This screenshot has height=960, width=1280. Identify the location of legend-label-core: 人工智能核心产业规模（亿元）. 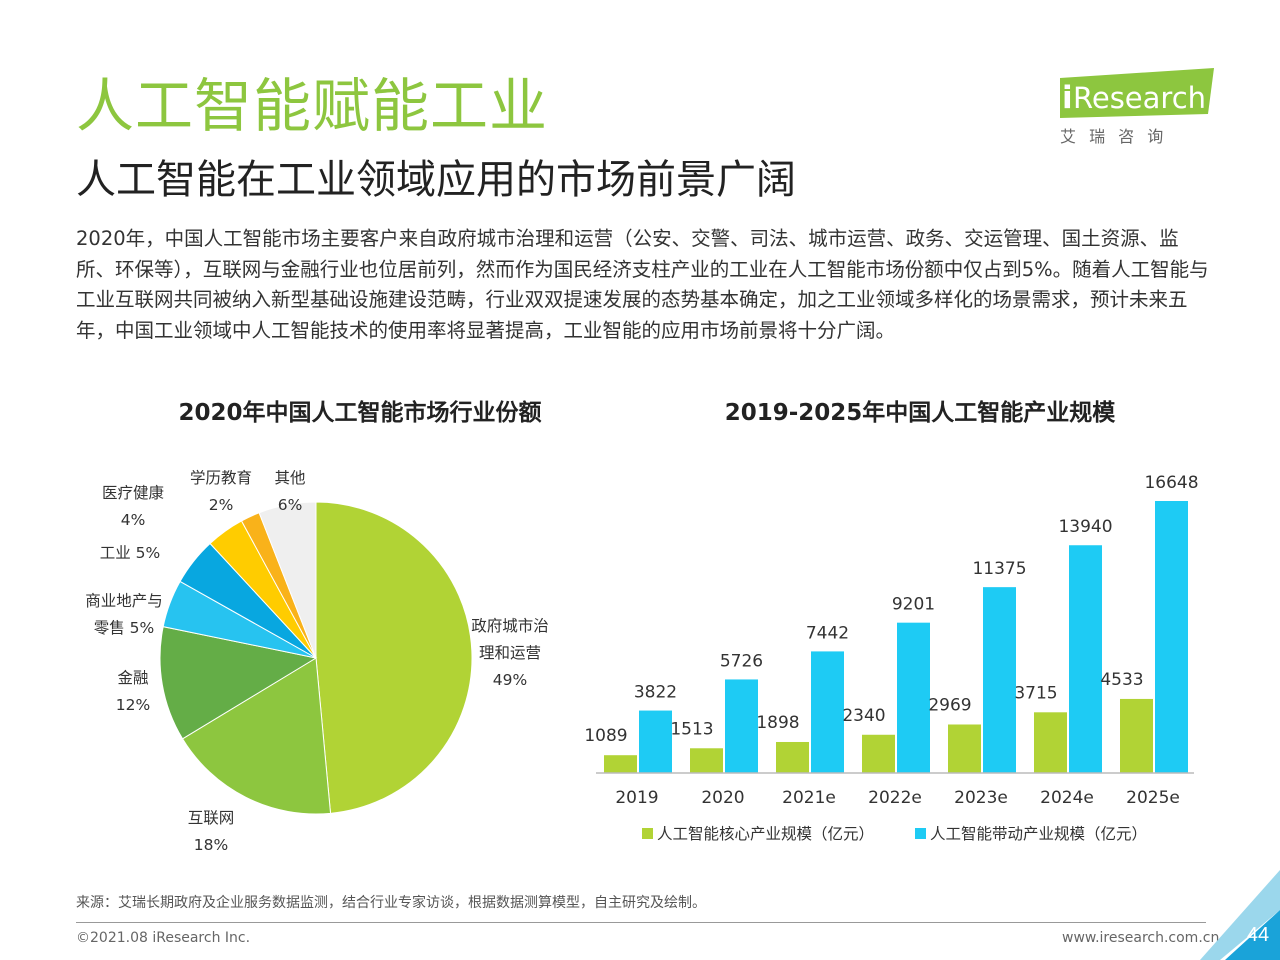
(765, 834).